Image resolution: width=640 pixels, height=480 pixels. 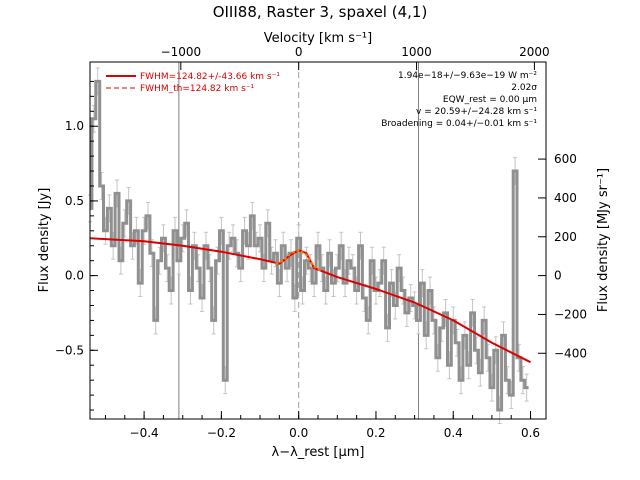 I want to click on x-axis-label: λ−λ_rest [μm], so click(x=318, y=452).